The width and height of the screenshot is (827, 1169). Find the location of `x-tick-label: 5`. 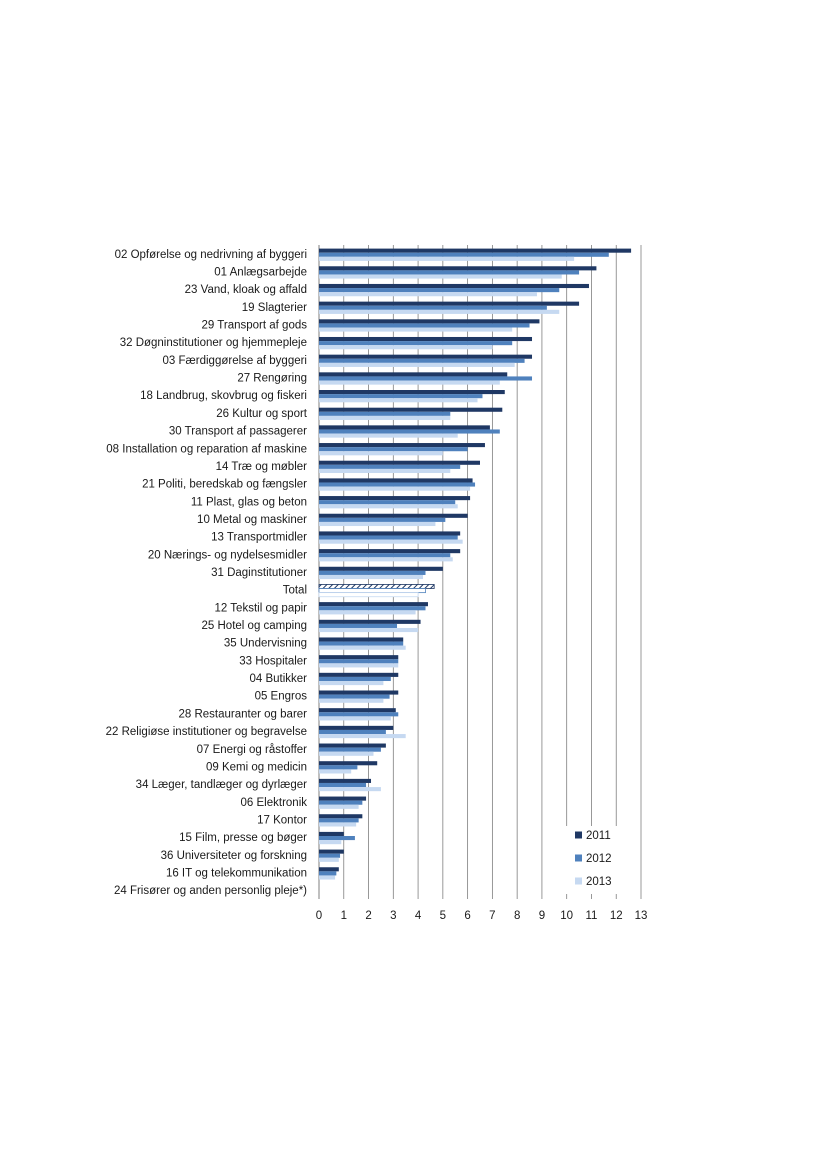

x-tick-label: 5 is located at coordinates (443, 916).